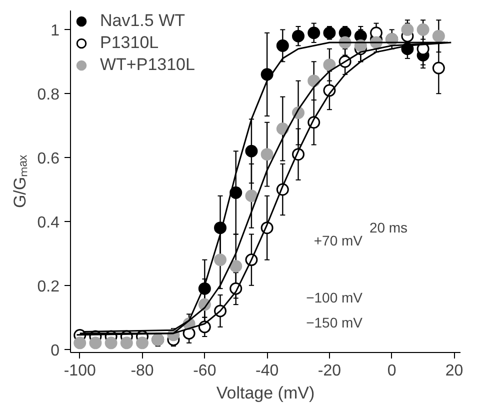 The width and height of the screenshot is (480, 412). I want to click on y-axis-title: G/Gₘₐₓ, so click(20, 181).